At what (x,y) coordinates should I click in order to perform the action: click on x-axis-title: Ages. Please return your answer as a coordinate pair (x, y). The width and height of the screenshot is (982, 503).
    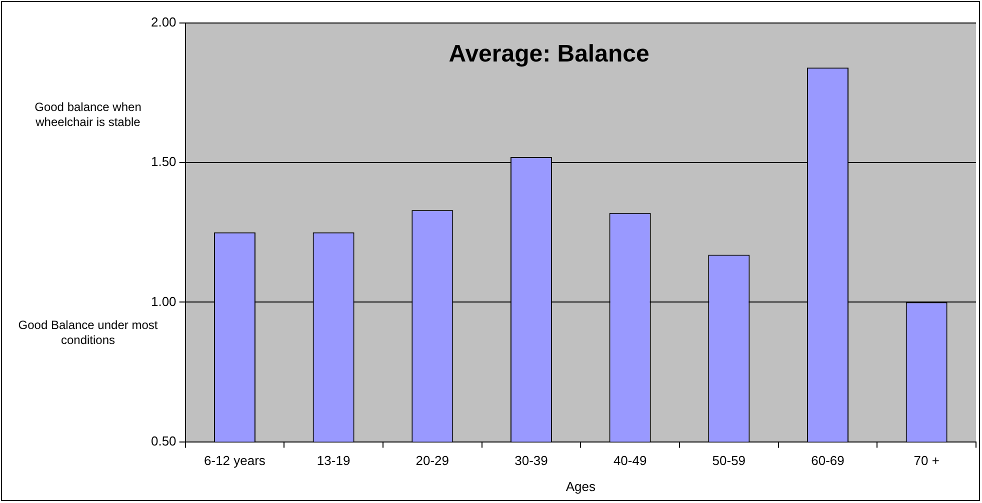
    Looking at the image, I should click on (581, 486).